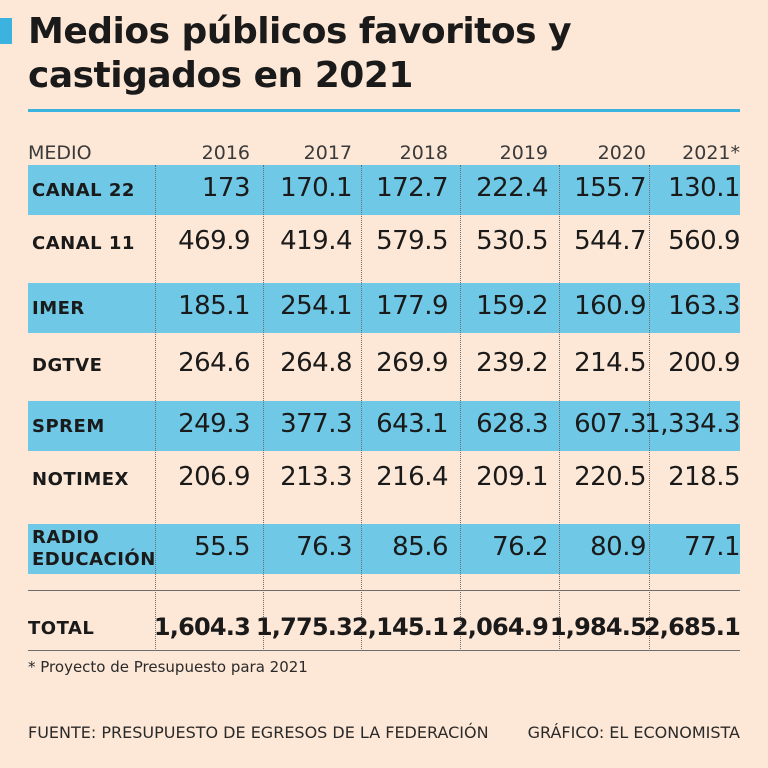  What do you see at coordinates (316, 363) in the screenshot?
I see `table-cell: 264.8` at bounding box center [316, 363].